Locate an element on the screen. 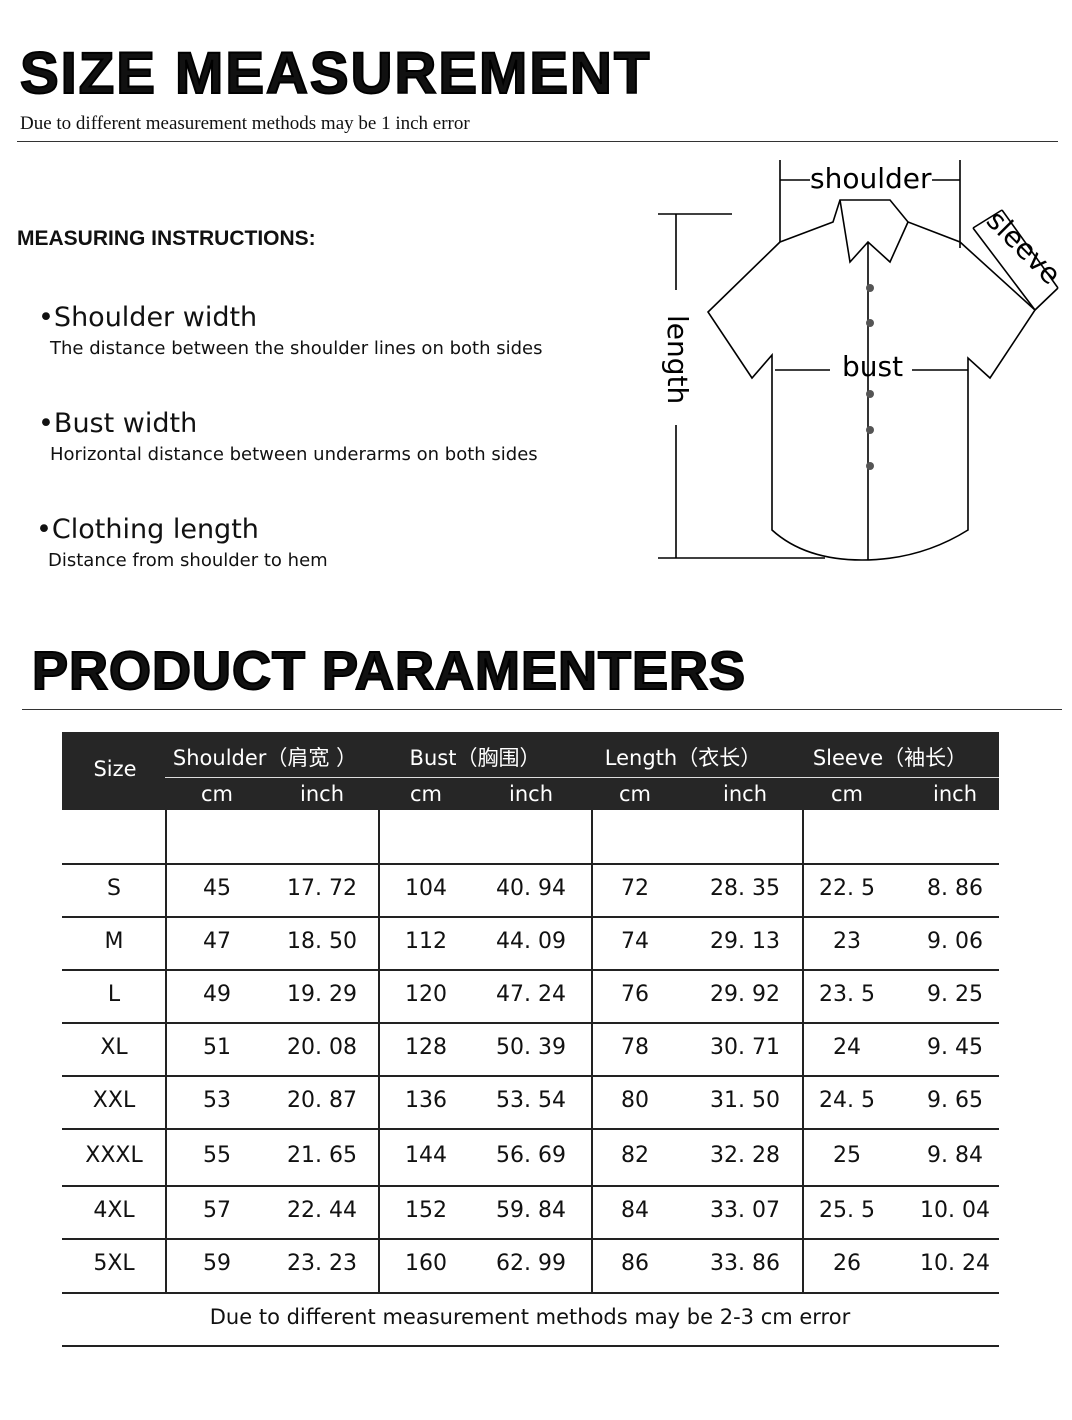 The height and width of the screenshot is (1420, 1072). value-cell: 29. 13 is located at coordinates (745, 941).